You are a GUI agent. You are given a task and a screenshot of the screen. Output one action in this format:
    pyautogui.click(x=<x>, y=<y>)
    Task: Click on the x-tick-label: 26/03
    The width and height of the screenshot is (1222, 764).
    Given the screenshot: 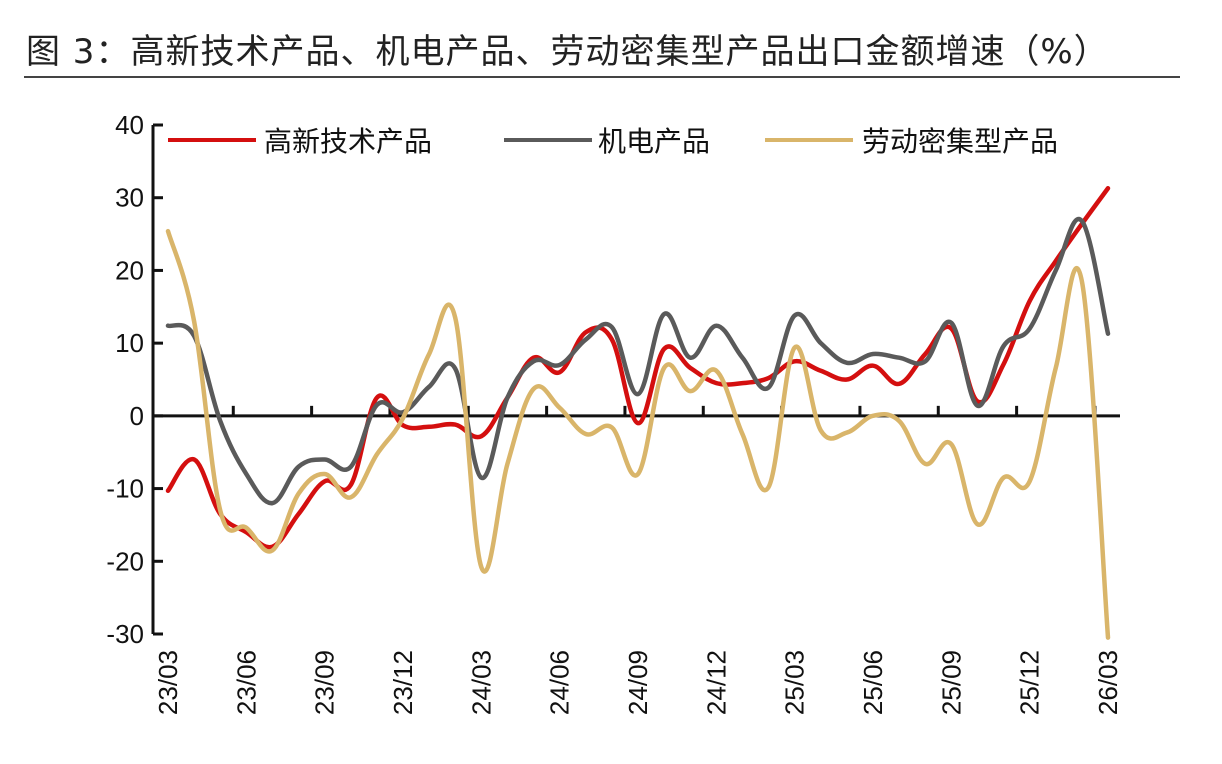 What is the action you would take?
    pyautogui.click(x=1108, y=682)
    